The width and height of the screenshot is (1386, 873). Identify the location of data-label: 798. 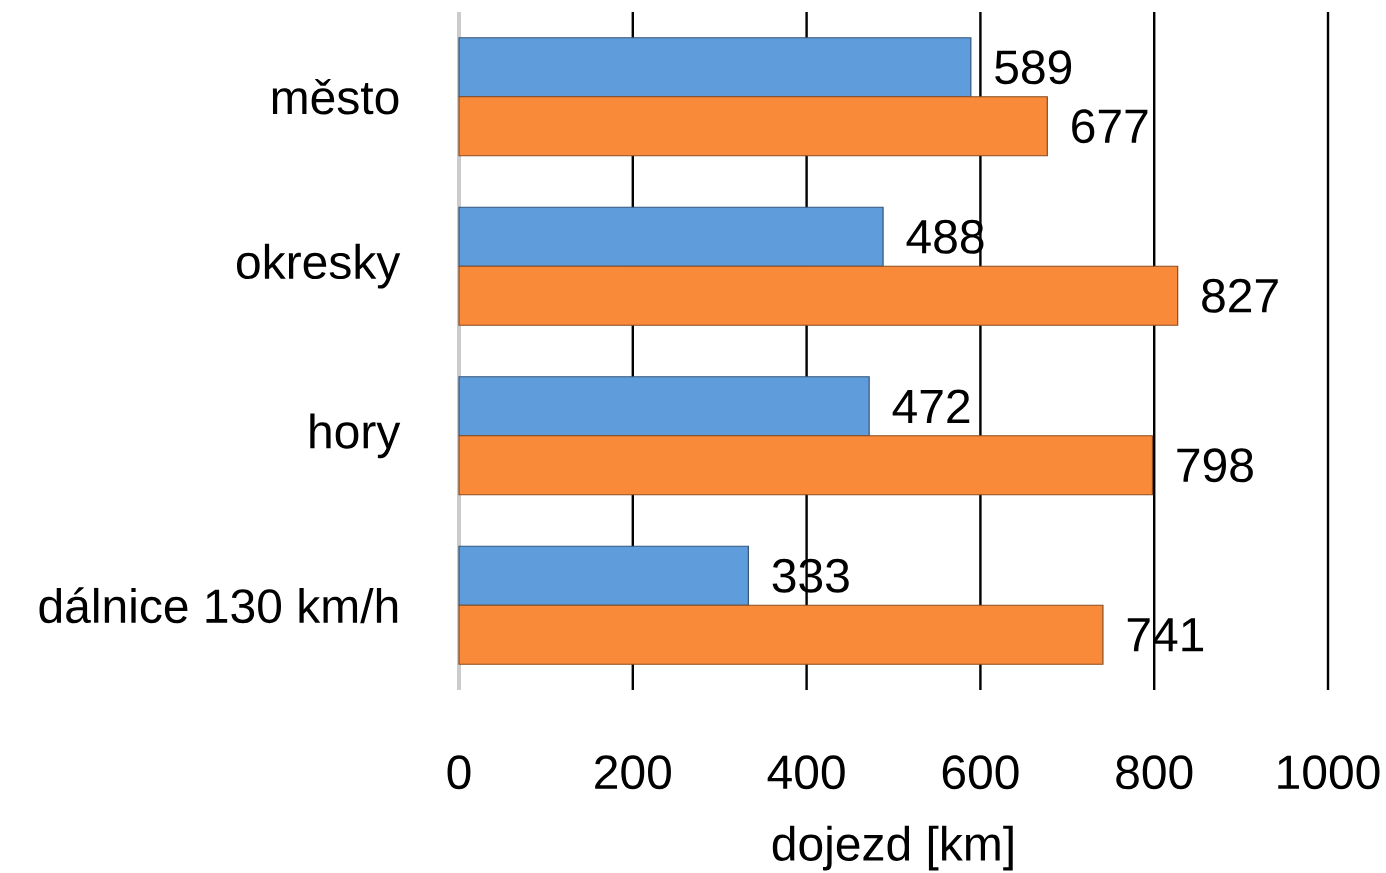
(1215, 465).